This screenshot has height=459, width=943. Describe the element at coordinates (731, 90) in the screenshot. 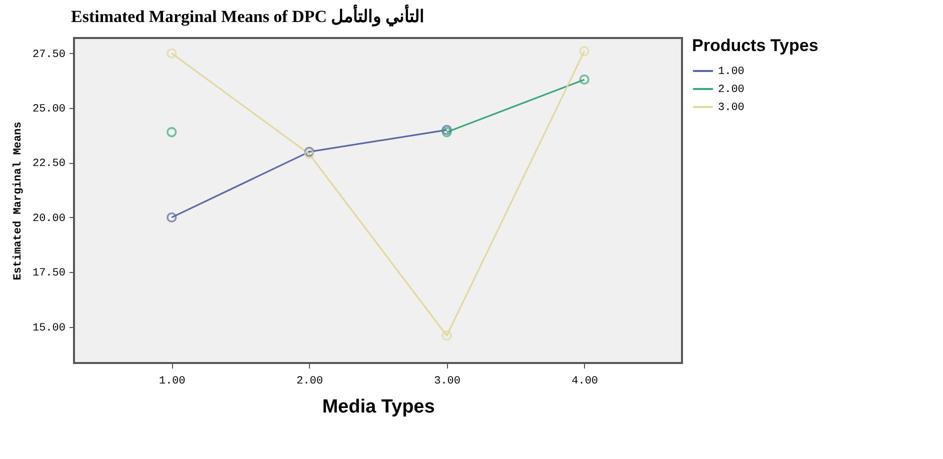

I see `legend-label: 2.00` at that location.